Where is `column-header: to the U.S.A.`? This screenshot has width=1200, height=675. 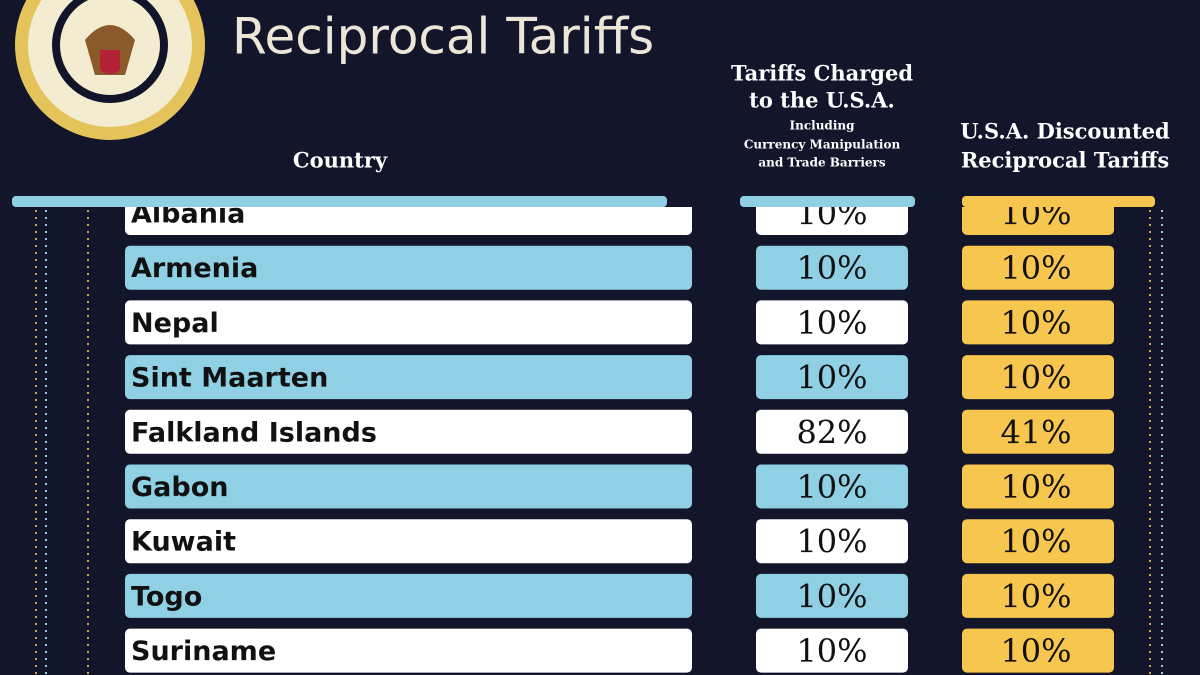 column-header: to the U.S.A. is located at coordinates (822, 100).